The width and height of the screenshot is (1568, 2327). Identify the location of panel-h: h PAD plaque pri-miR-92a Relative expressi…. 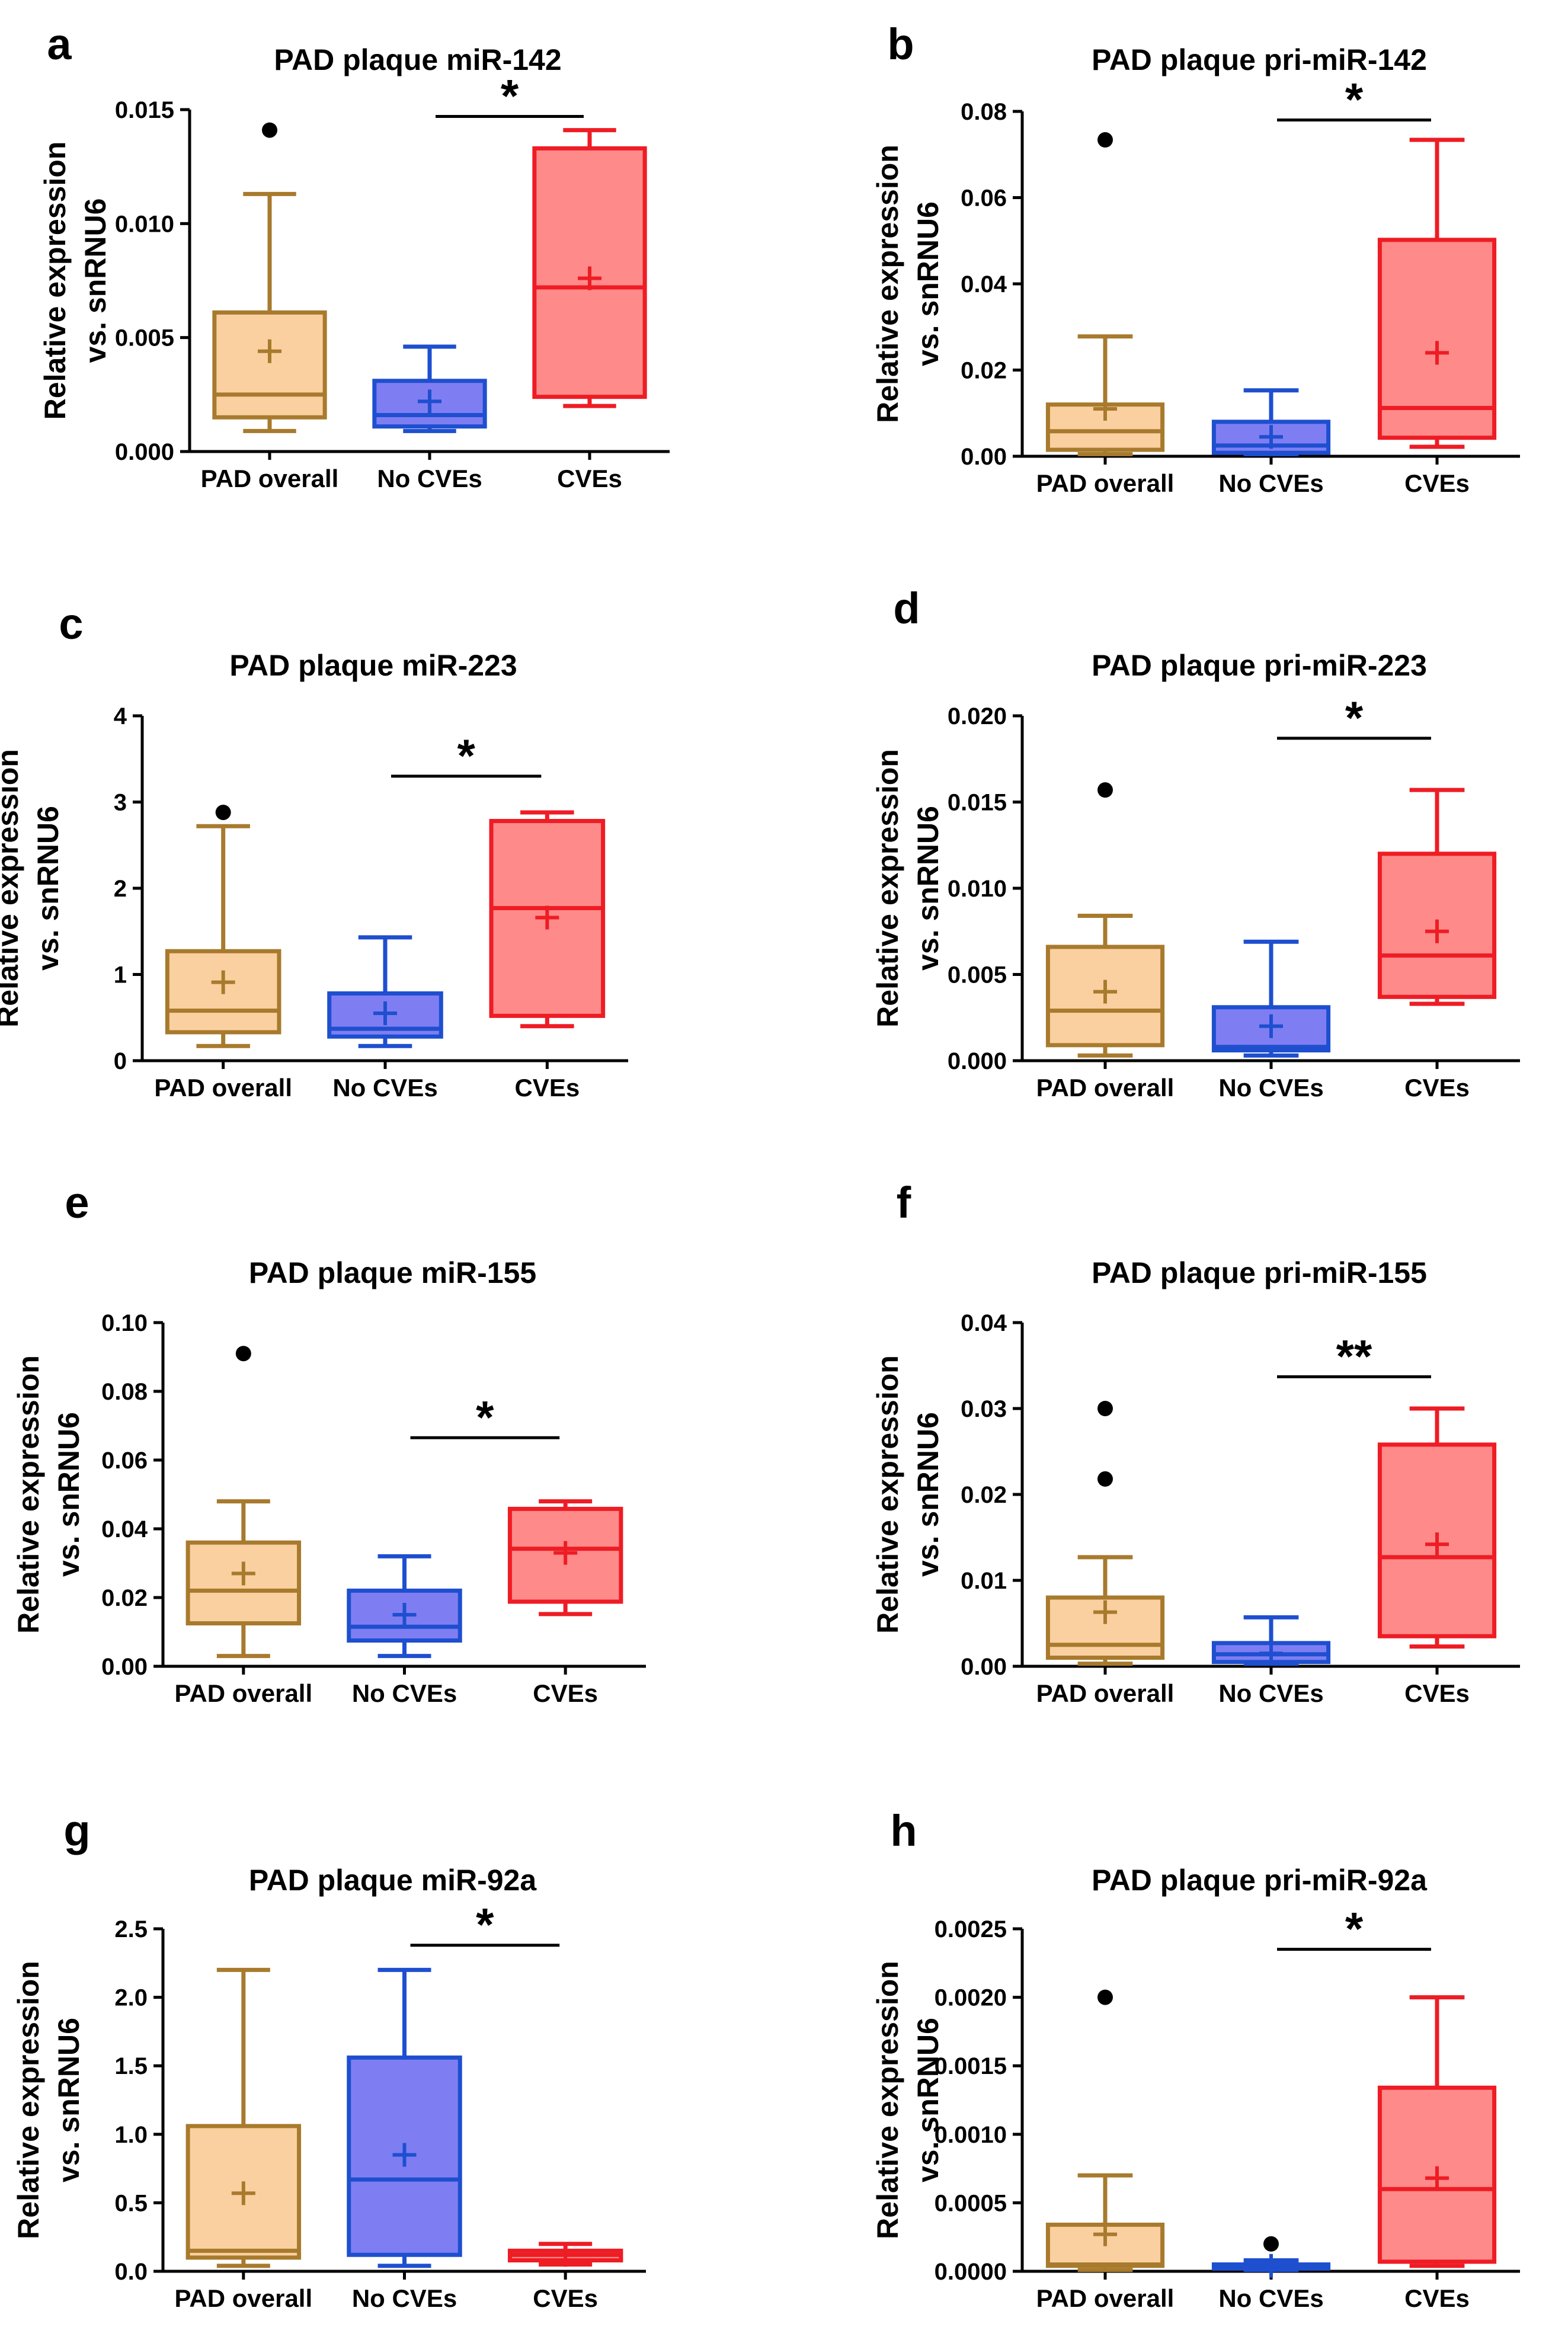
(1195, 2059).